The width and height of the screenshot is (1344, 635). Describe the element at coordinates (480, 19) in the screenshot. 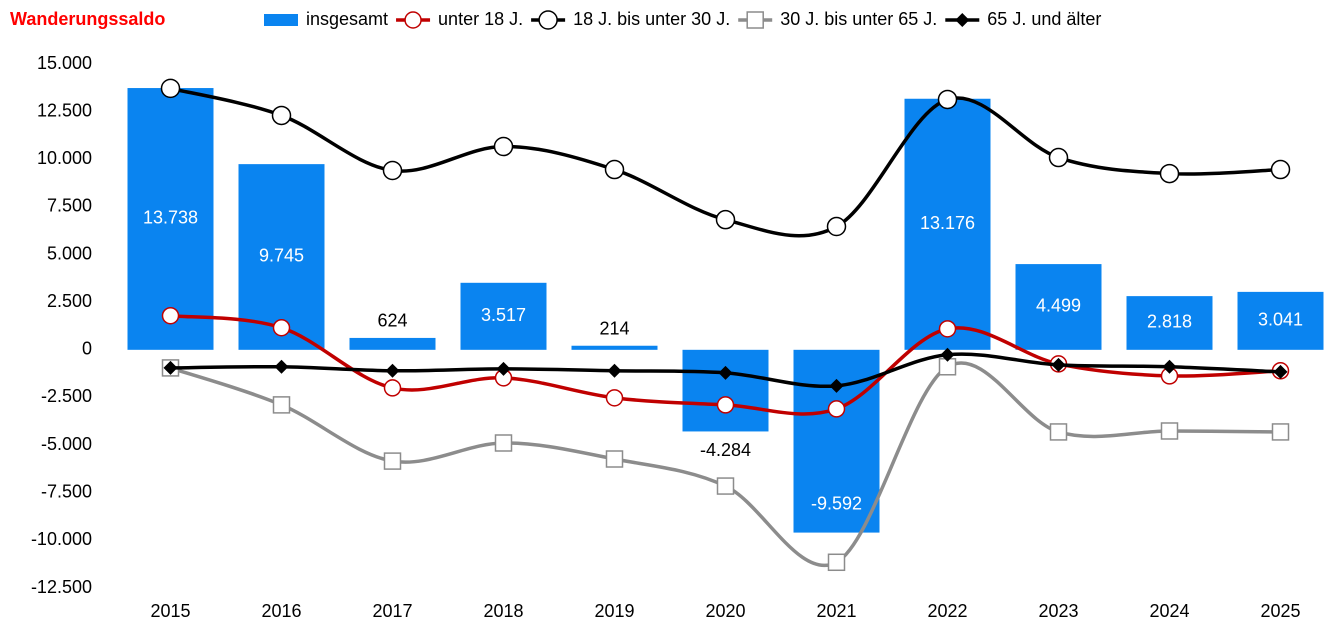

I see `legend-label: unter 18 J.` at that location.